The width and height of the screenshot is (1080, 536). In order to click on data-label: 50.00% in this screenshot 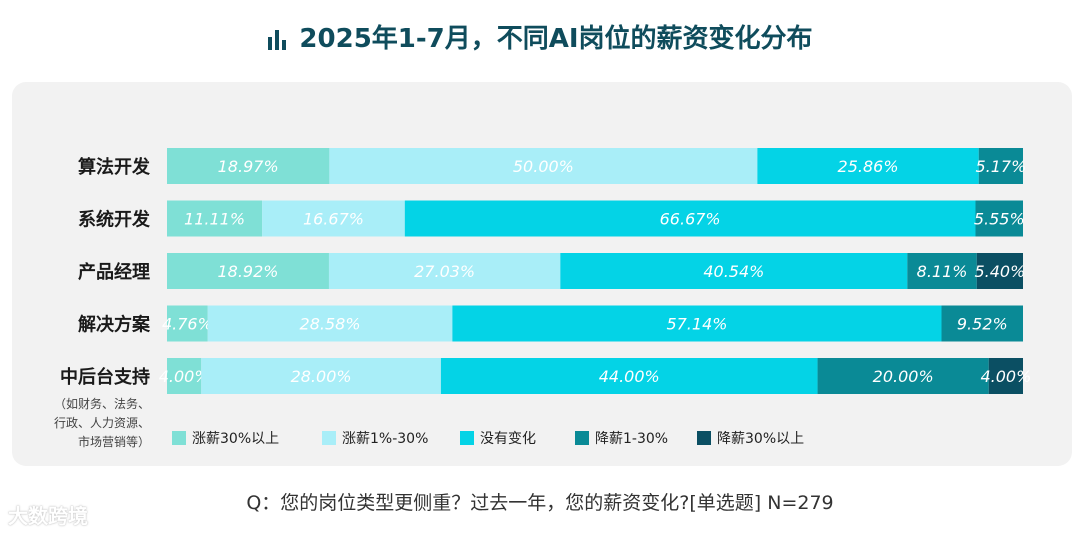, I will do `click(543, 166)`.